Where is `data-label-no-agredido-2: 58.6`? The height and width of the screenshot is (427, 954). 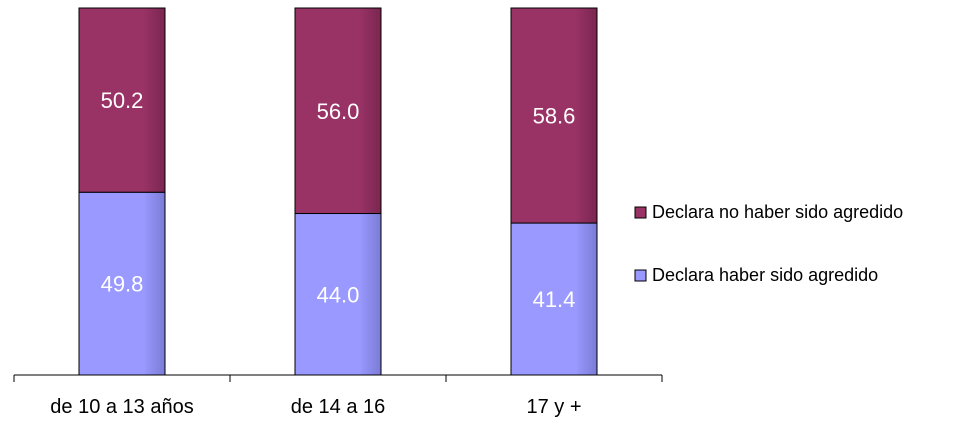
data-label-no-agredido-2: 58.6 is located at coordinates (554, 116).